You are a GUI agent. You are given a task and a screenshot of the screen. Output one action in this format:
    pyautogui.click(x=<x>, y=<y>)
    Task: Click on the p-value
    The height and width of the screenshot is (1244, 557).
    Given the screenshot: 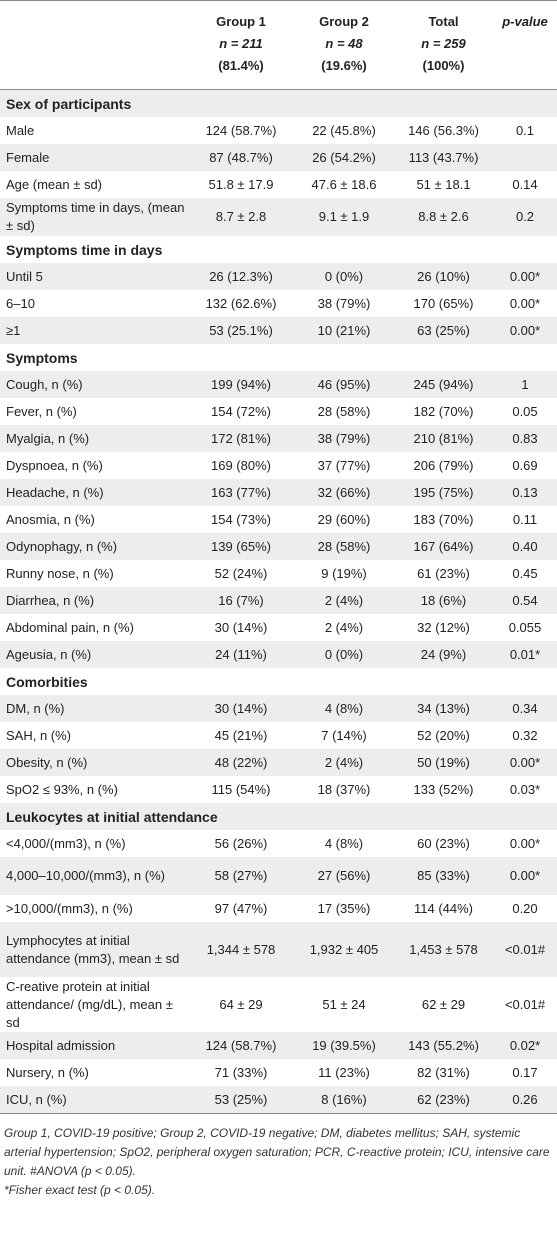 What is the action you would take?
    pyautogui.click(x=525, y=157)
    